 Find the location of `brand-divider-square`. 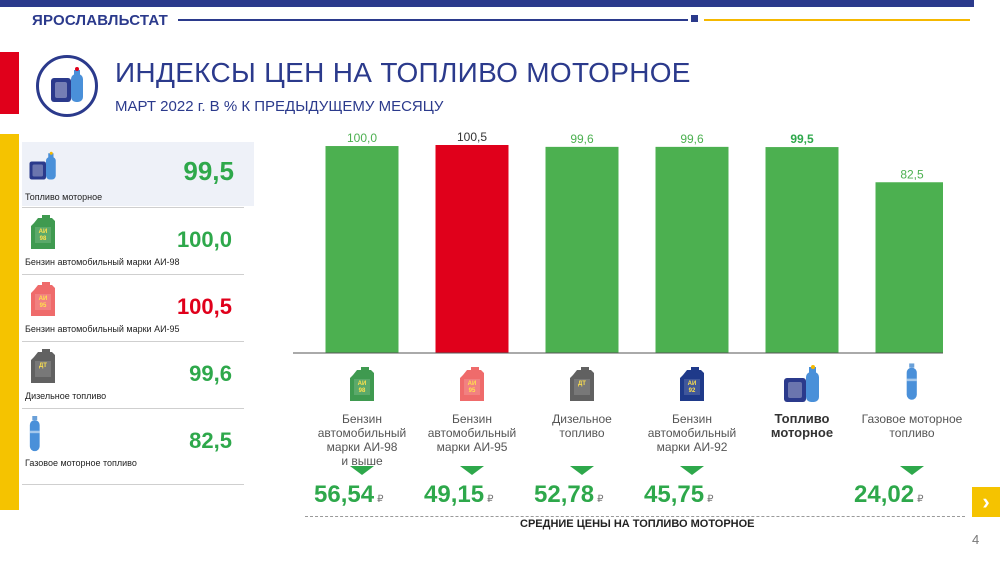

brand-divider-square is located at coordinates (694, 18).